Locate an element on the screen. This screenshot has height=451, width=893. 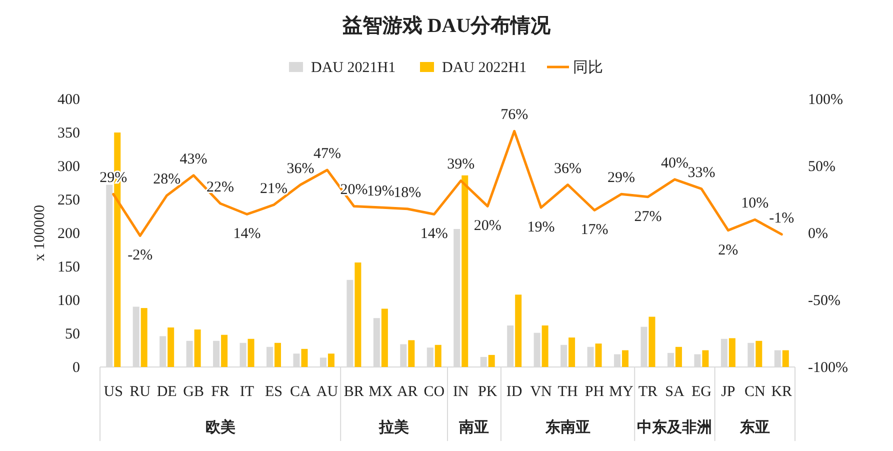
data-label: 29% is located at coordinates (621, 178).